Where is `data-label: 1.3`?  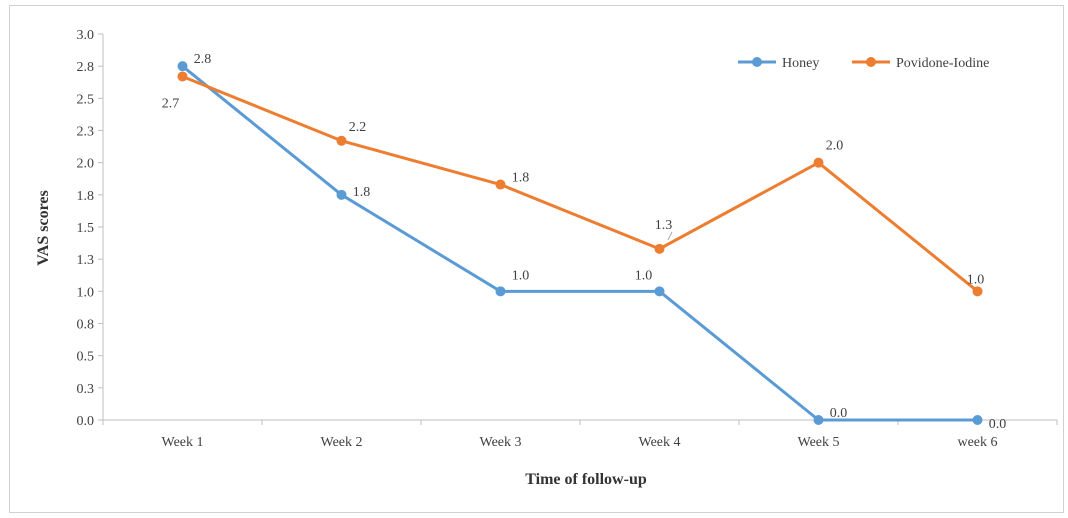 data-label: 1.3 is located at coordinates (664, 225).